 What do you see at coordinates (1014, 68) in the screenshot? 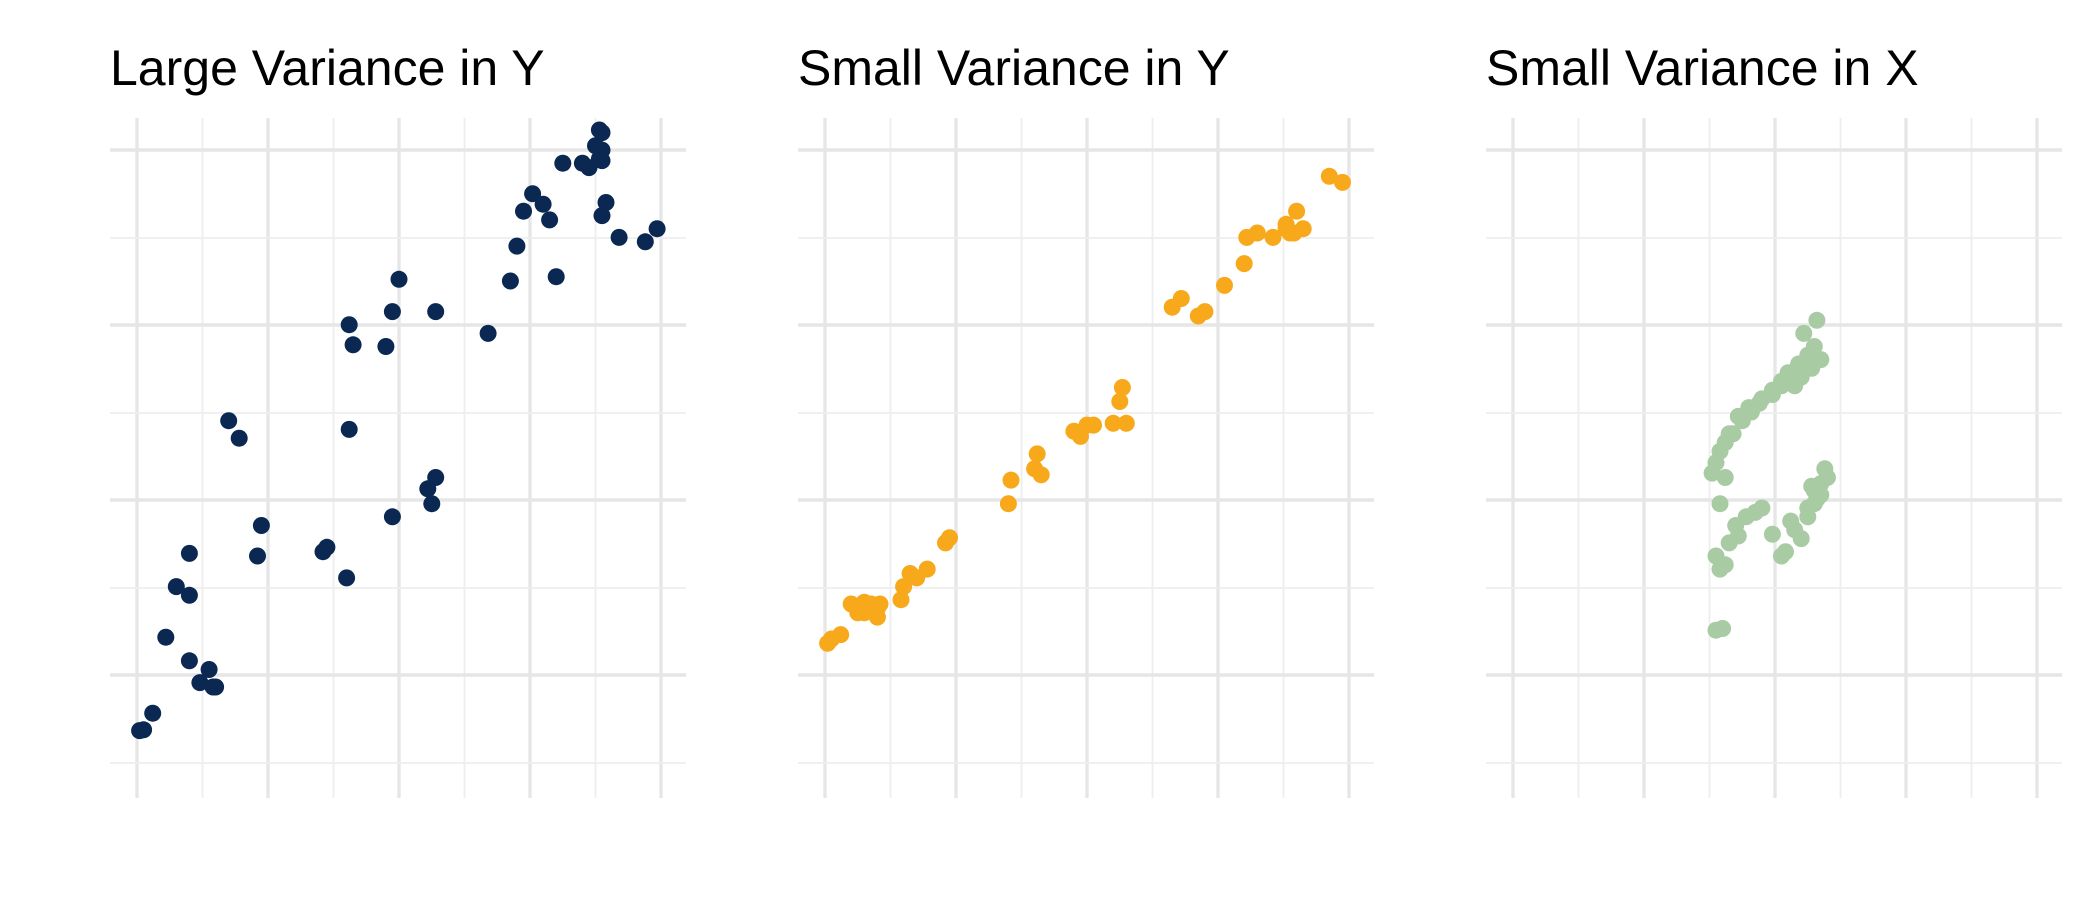
I see `panel-title-small-variance-y: Small Variance in Y` at bounding box center [1014, 68].